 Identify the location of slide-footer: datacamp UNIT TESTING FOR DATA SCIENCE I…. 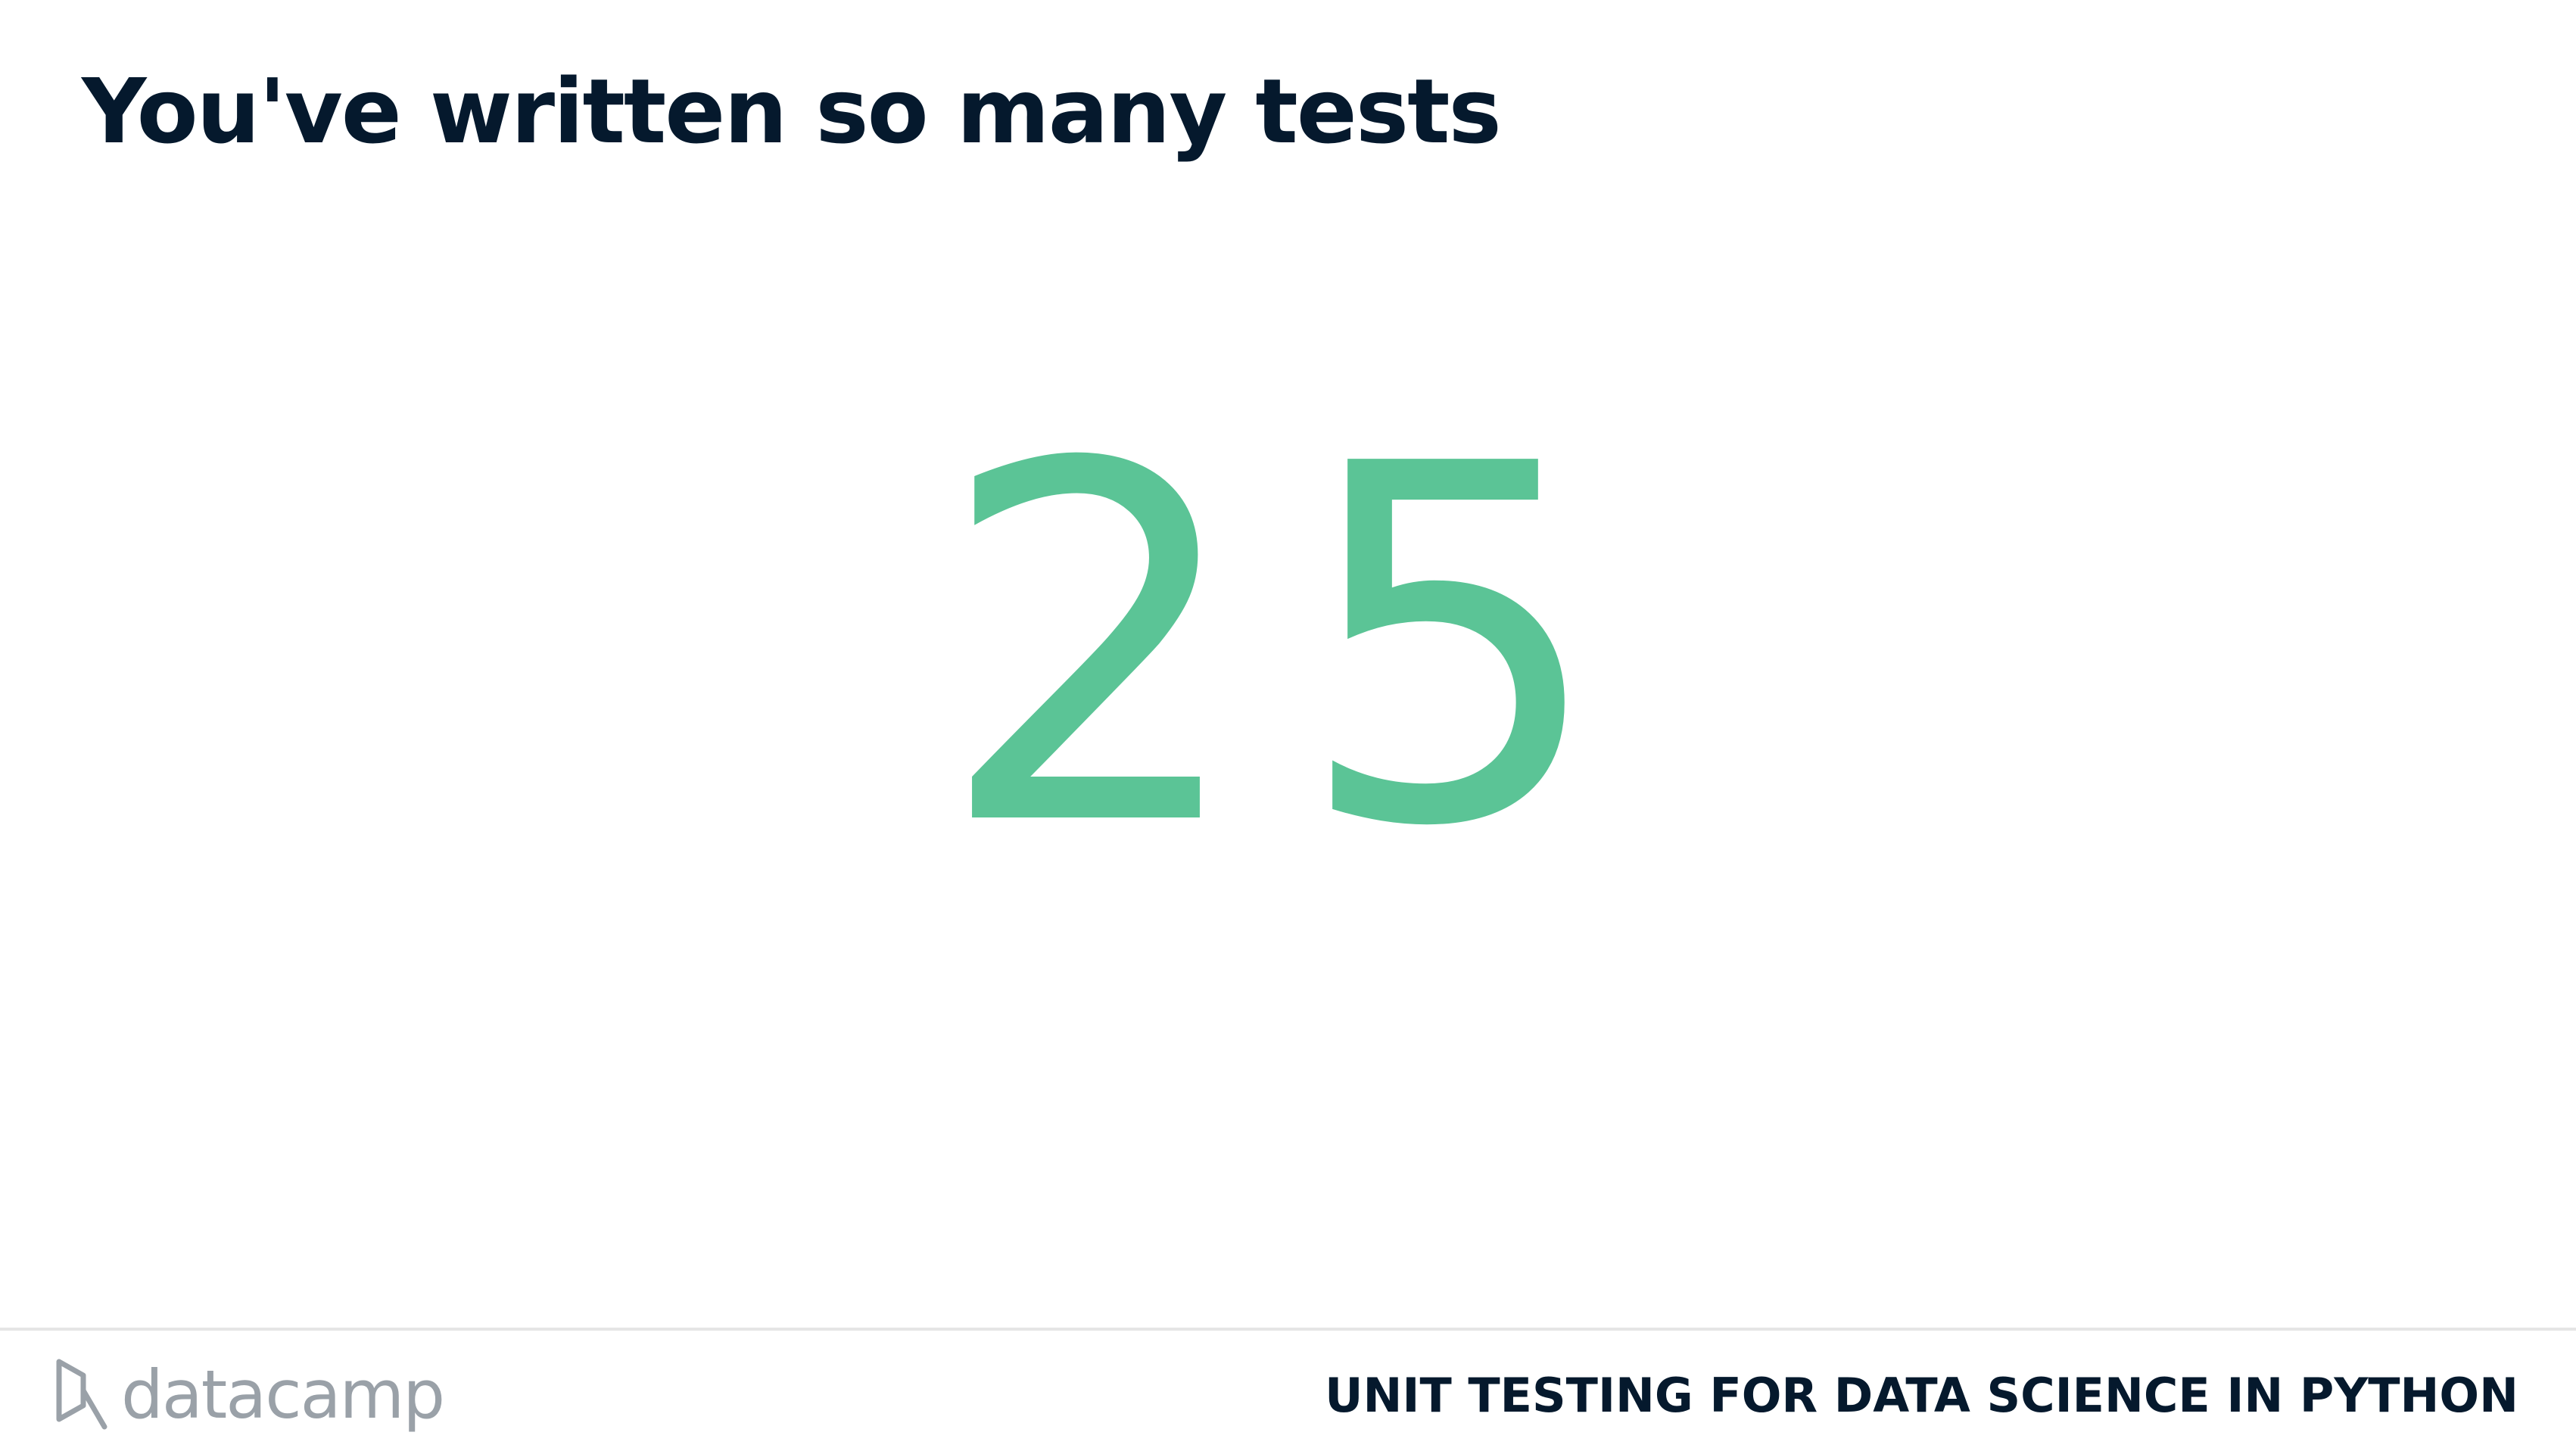
(1288, 1391).